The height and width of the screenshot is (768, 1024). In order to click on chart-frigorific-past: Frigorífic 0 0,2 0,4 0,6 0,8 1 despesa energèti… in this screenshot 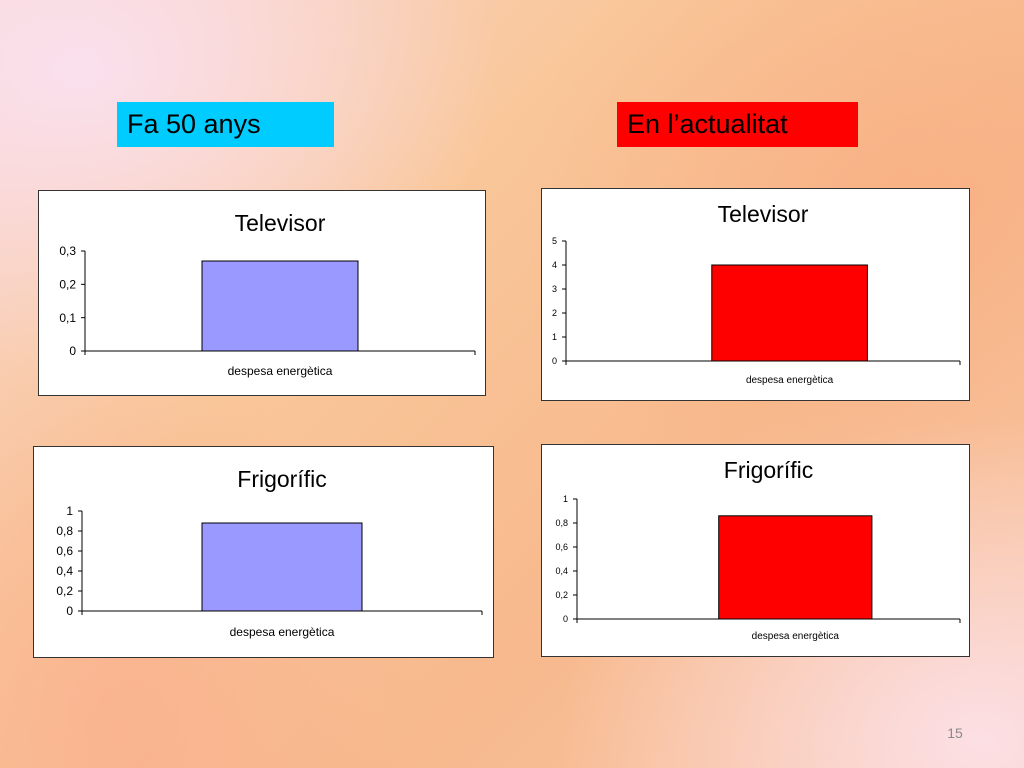, I will do `click(263, 552)`.